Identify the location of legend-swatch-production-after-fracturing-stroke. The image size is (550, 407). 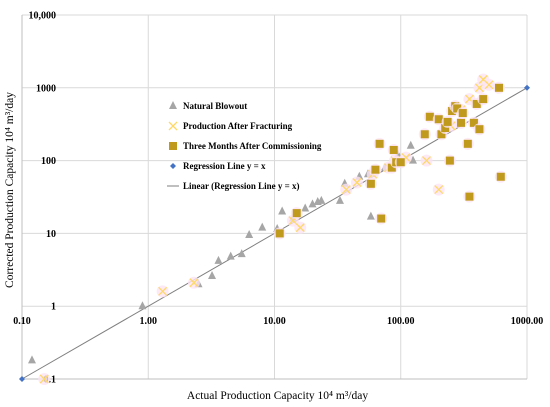
(173, 126).